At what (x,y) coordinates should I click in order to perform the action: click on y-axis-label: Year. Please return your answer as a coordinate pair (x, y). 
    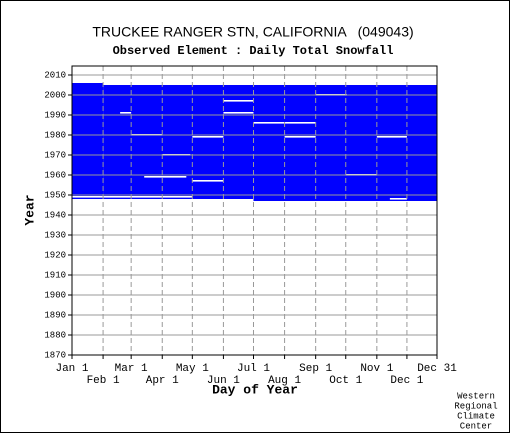
    Looking at the image, I should click on (29, 209).